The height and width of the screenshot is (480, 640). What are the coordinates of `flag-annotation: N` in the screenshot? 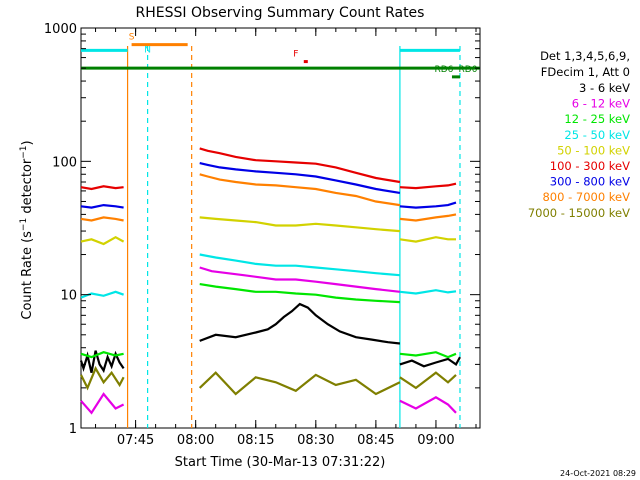 It's located at (147, 51).